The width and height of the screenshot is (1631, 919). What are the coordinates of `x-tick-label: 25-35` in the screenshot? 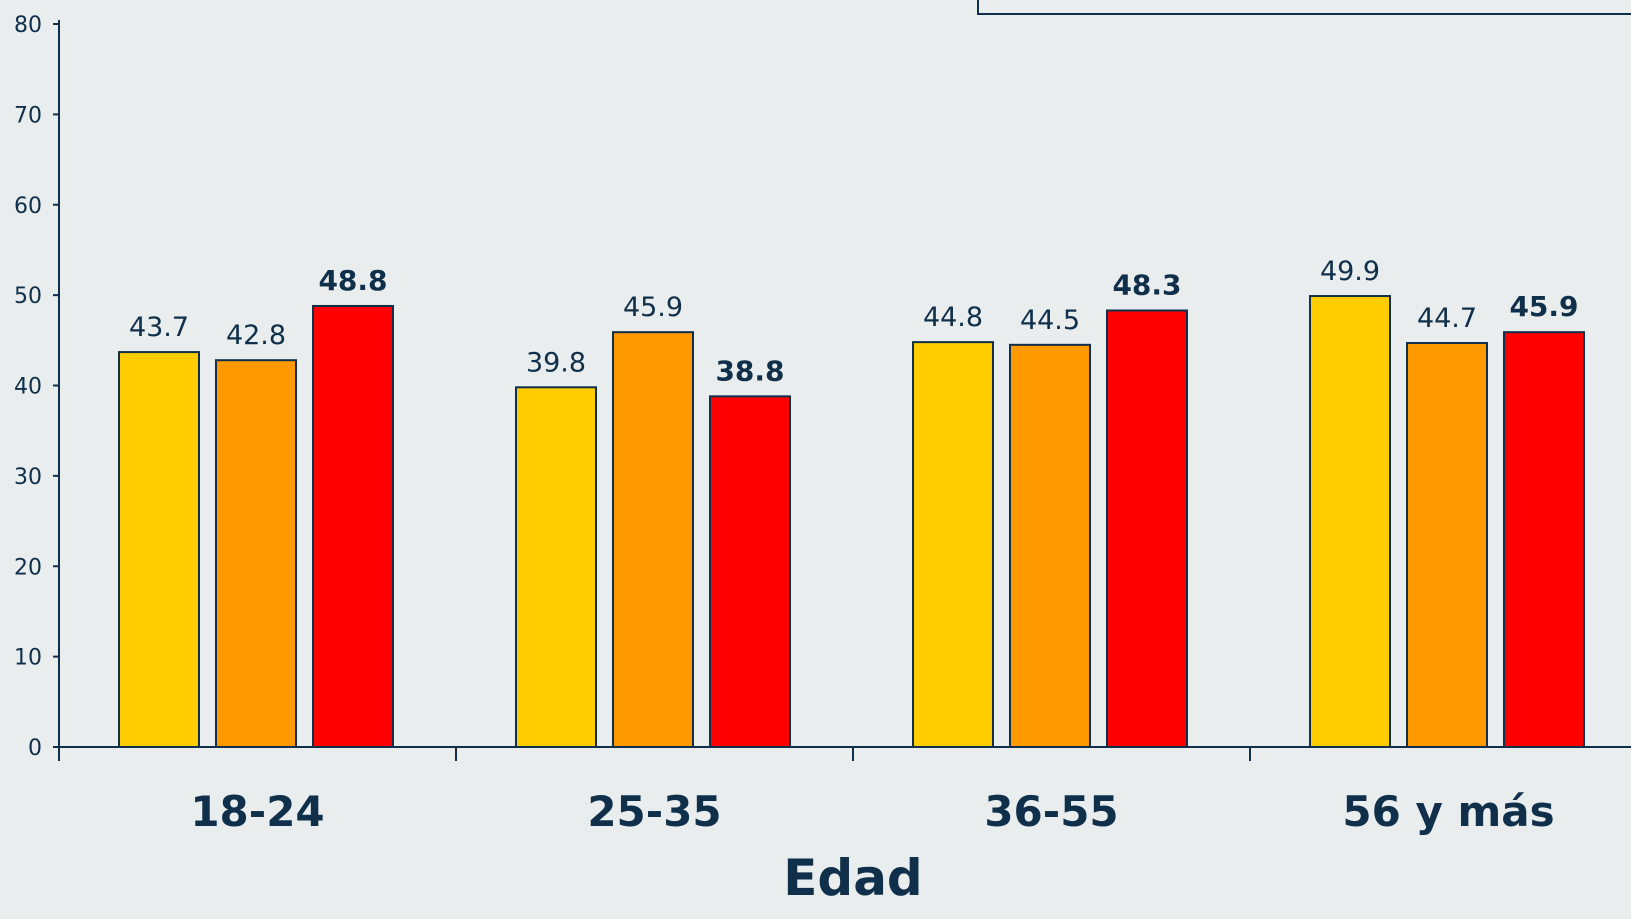 It's located at (654, 811).